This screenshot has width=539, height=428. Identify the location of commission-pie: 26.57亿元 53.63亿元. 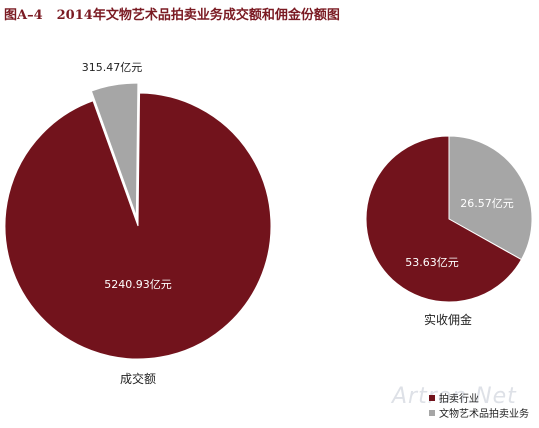
(449, 219).